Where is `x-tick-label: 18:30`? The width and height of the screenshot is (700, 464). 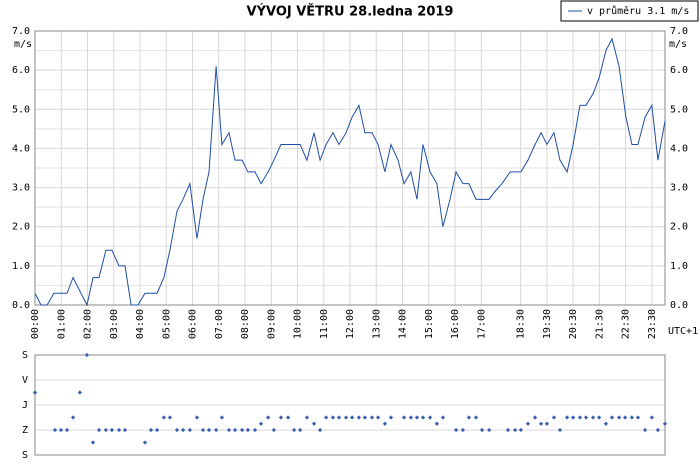 x-tick-label: 18:30 is located at coordinates (521, 324).